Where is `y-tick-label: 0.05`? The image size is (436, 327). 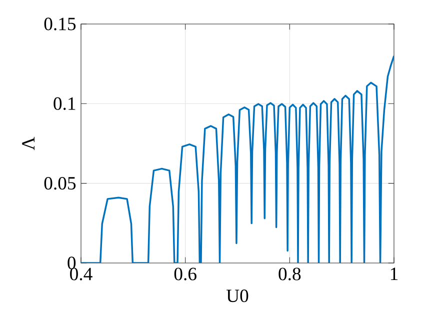 y-tick-label: 0.05 is located at coordinates (60, 183).